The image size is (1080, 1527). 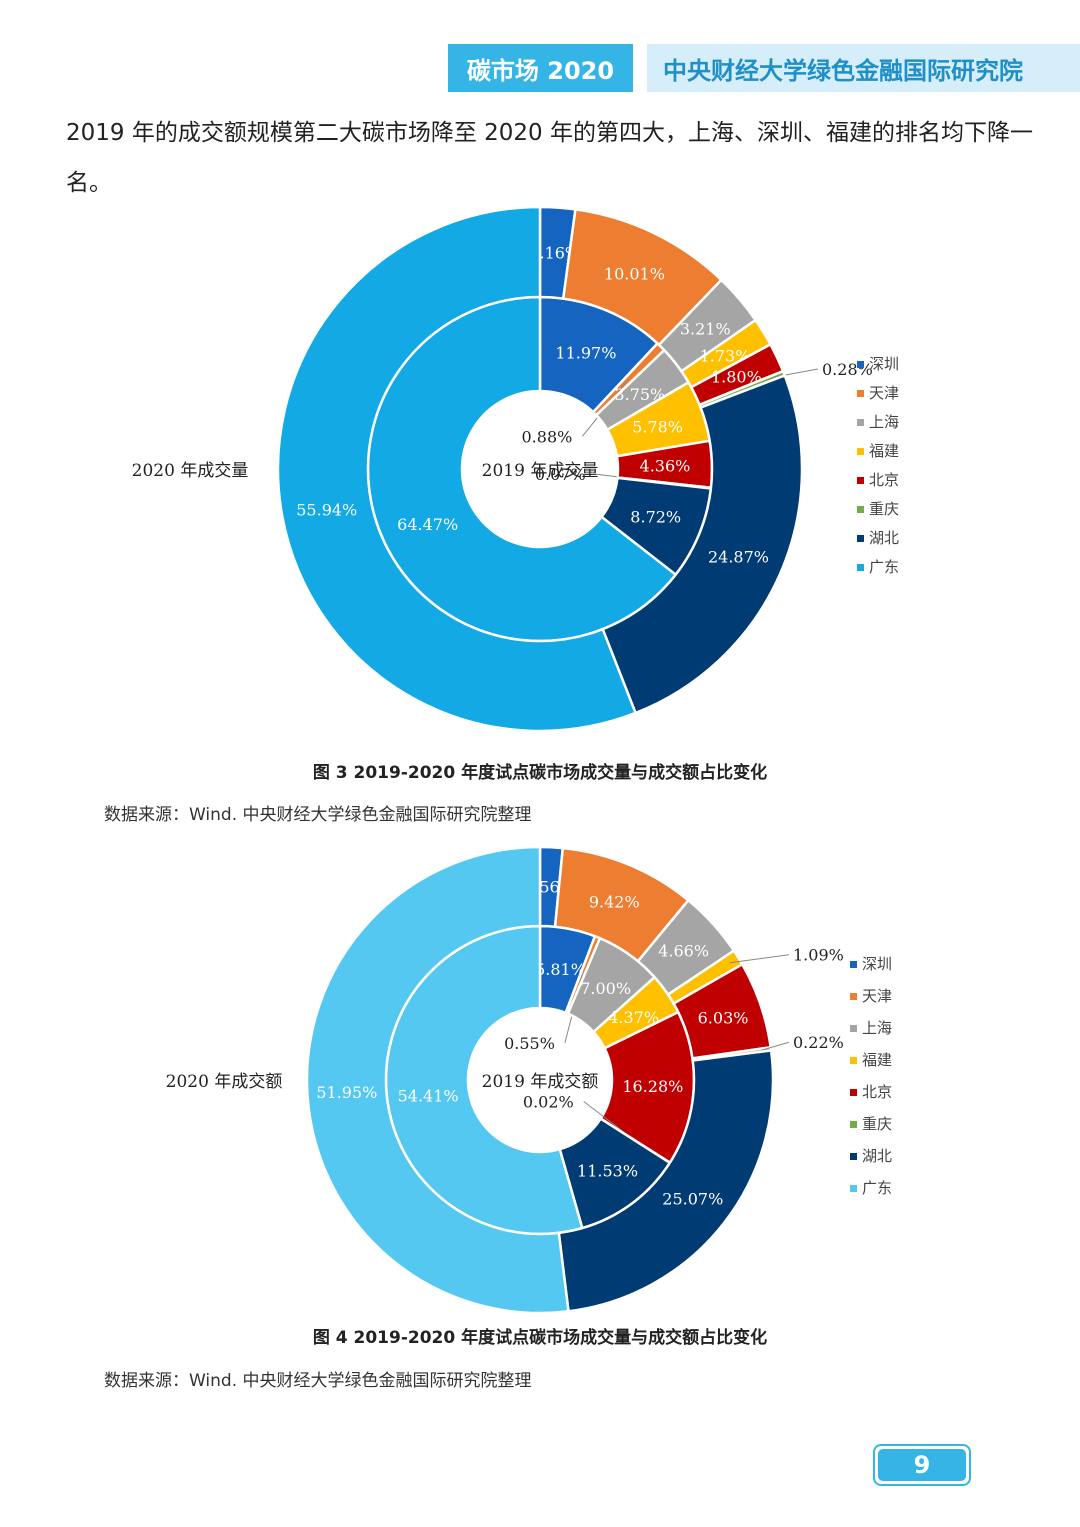 I want to click on outer-data-label-fujian: 1.09%, so click(x=818, y=955).